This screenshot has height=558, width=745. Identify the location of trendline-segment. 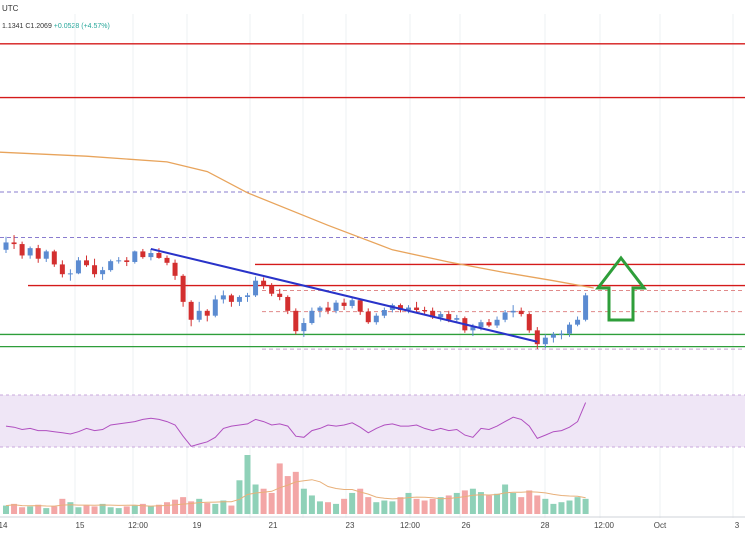
(344, 295).